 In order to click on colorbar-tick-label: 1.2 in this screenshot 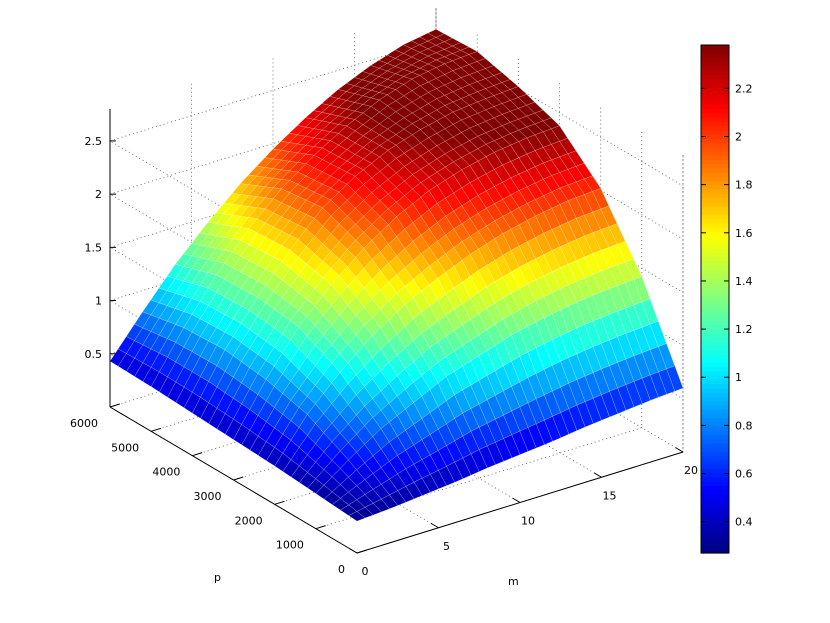, I will do `click(744, 329)`.